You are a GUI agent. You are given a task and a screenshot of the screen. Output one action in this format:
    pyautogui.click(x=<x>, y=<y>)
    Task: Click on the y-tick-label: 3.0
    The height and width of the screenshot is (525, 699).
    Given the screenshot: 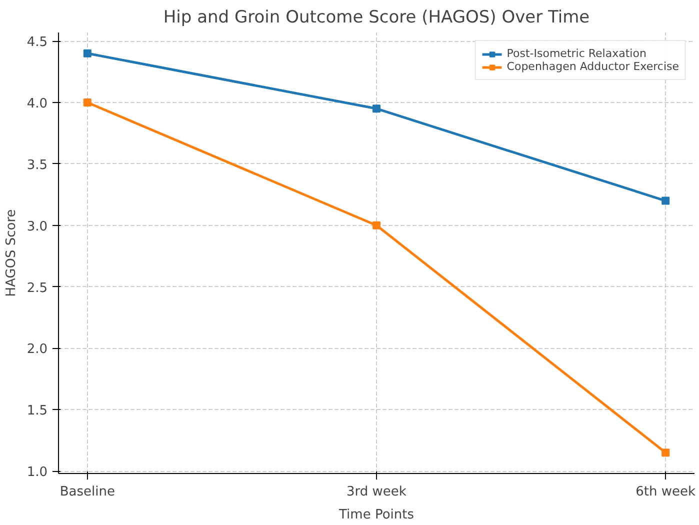 What is the action you would take?
    pyautogui.click(x=37, y=226)
    